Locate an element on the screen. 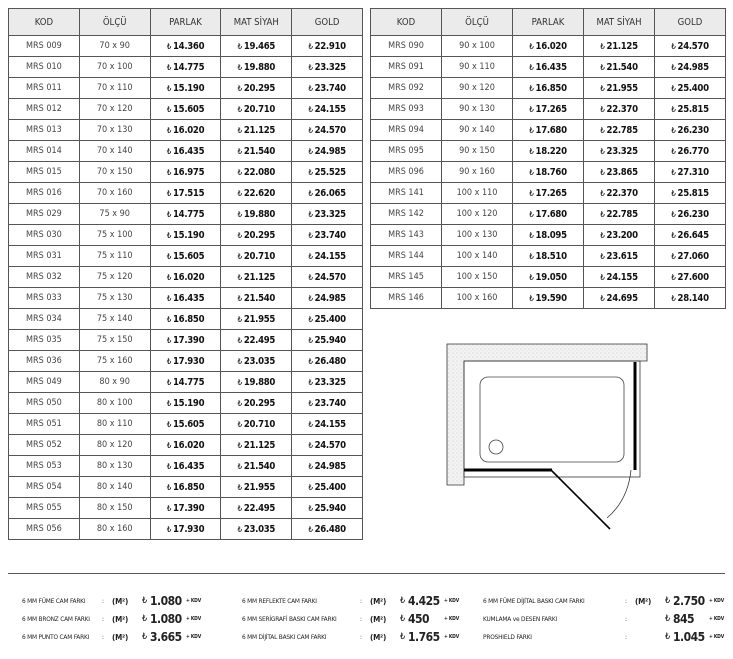 The width and height of the screenshot is (733, 659). price-cell: ₺ 24.985 is located at coordinates (327, 151).